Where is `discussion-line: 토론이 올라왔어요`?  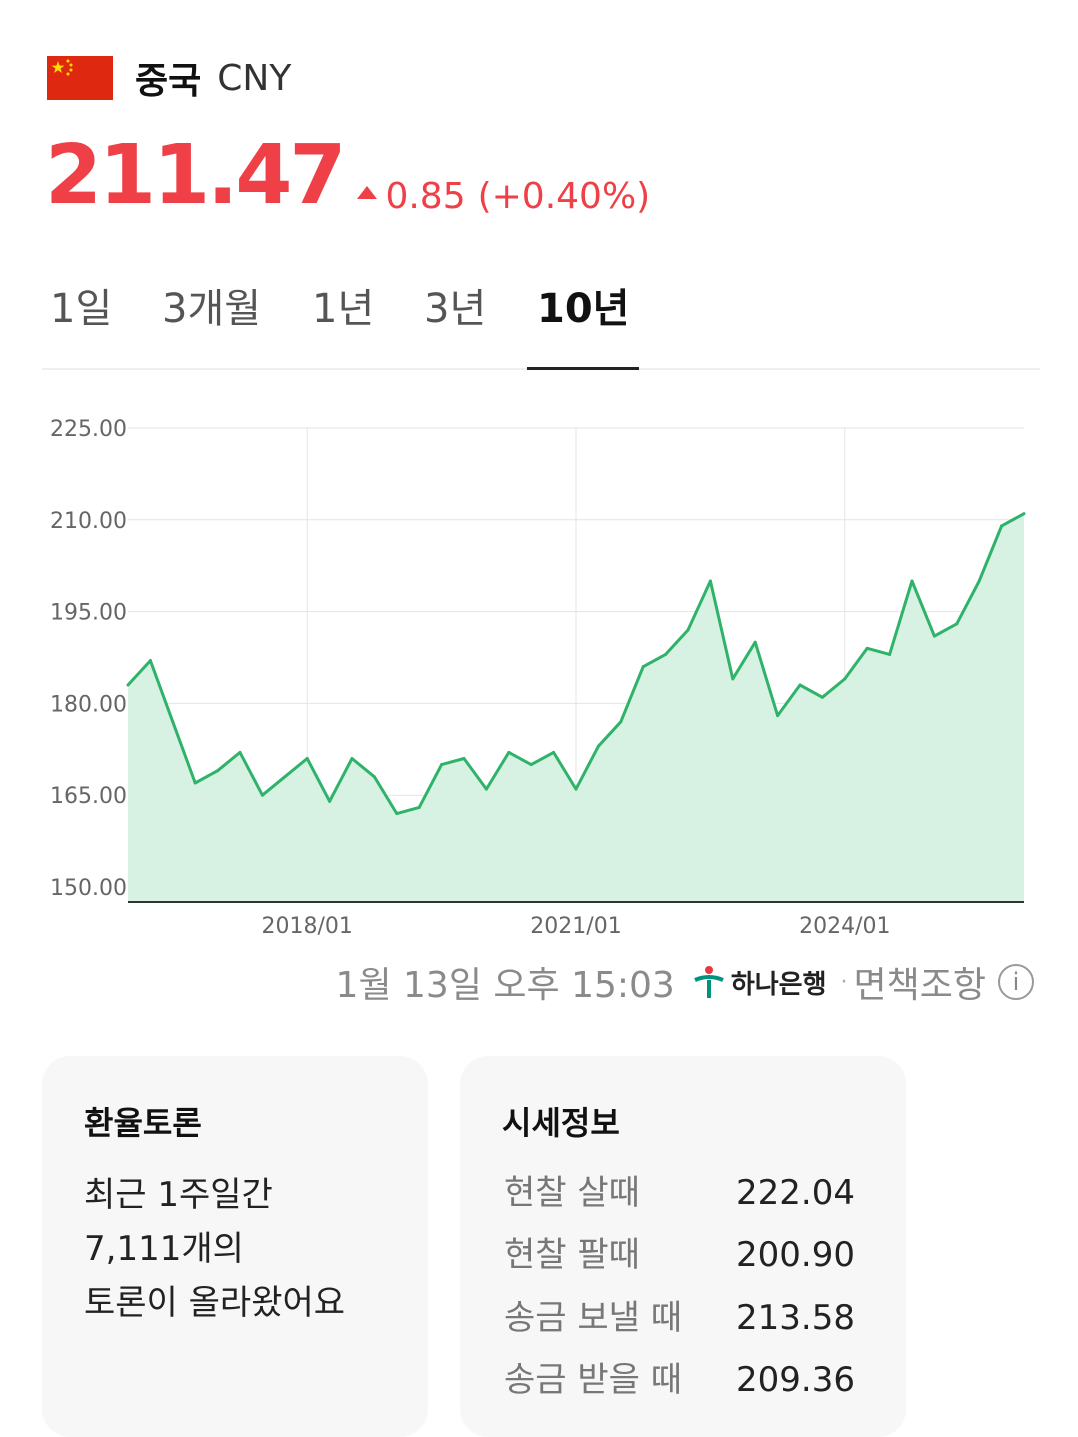 discussion-line: 토론이 올라왔어요 is located at coordinates (215, 1303).